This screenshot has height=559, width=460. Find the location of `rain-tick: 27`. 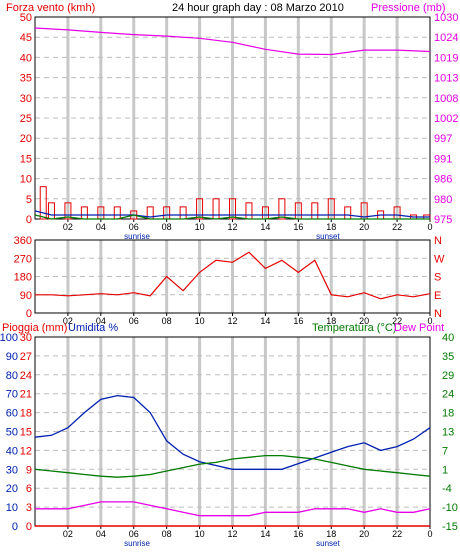

rain-tick: 27 is located at coordinates (26, 357).